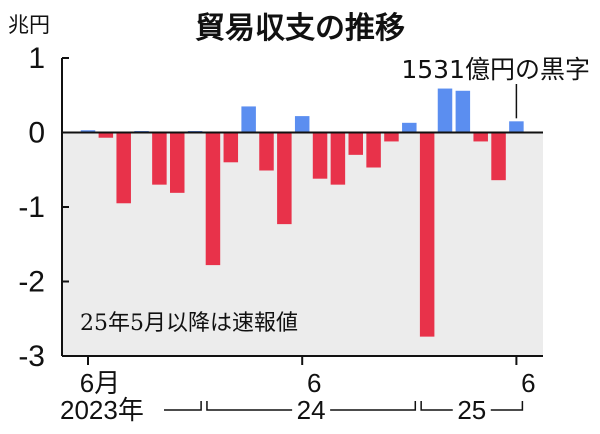  Describe the element at coordinates (31, 207) in the screenshot. I see `y-tick-label--1: -1` at that location.